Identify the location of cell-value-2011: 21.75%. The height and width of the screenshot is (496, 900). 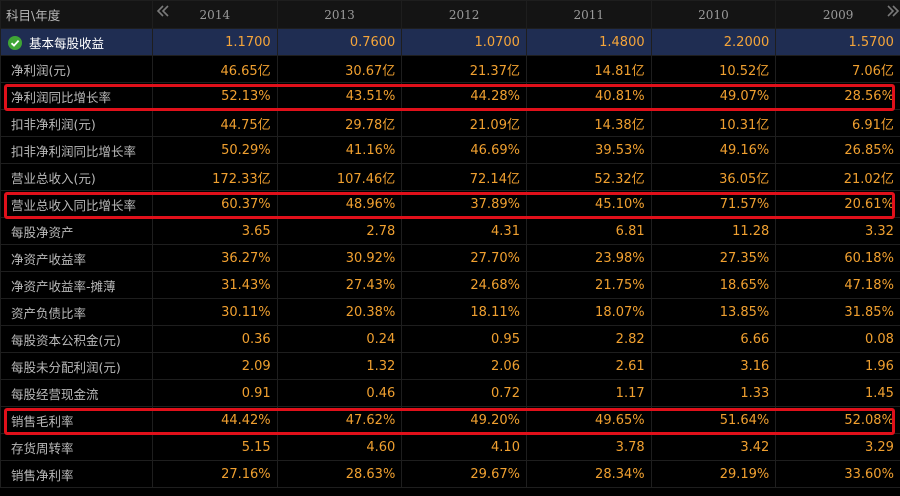
(588, 285).